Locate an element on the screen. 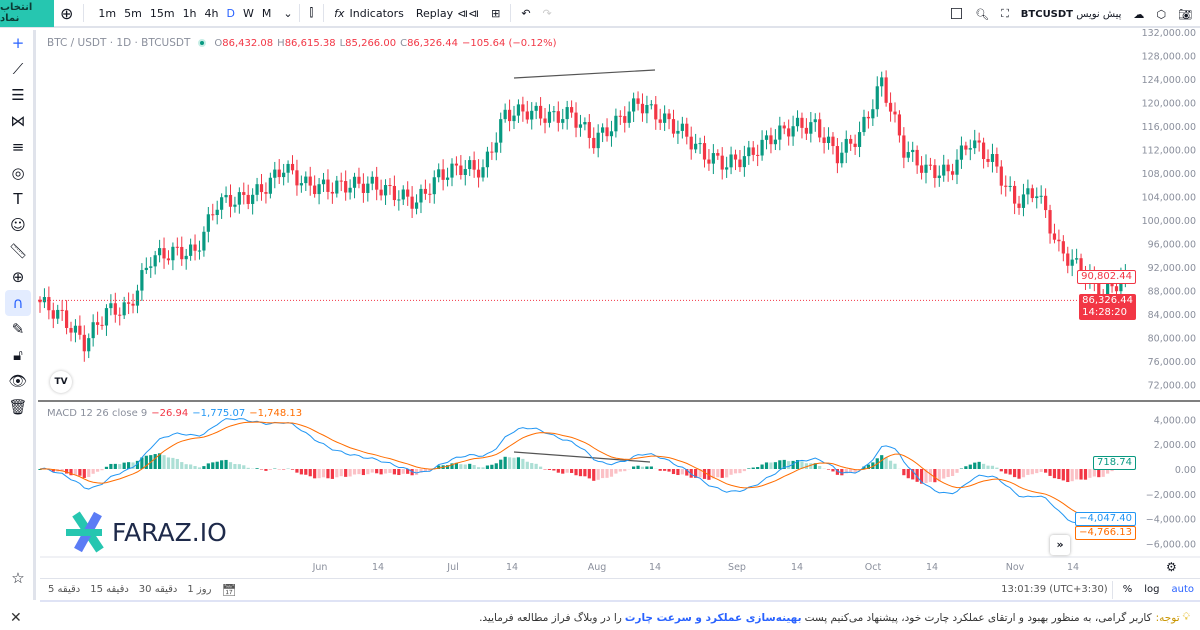  ruler-icon: 📏︎ is located at coordinates (18, 251).